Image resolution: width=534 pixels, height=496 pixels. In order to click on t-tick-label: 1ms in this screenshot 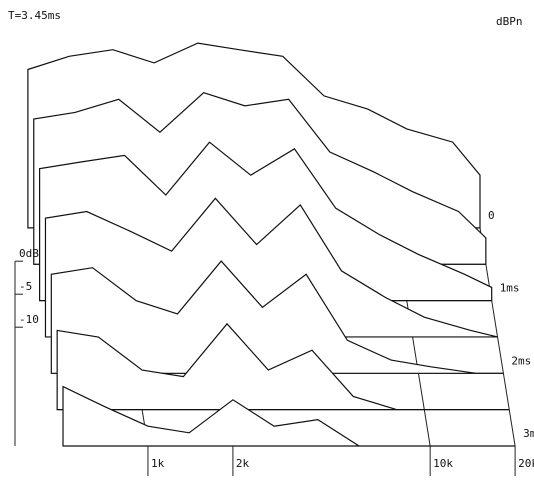, I will do `click(510, 288)`.